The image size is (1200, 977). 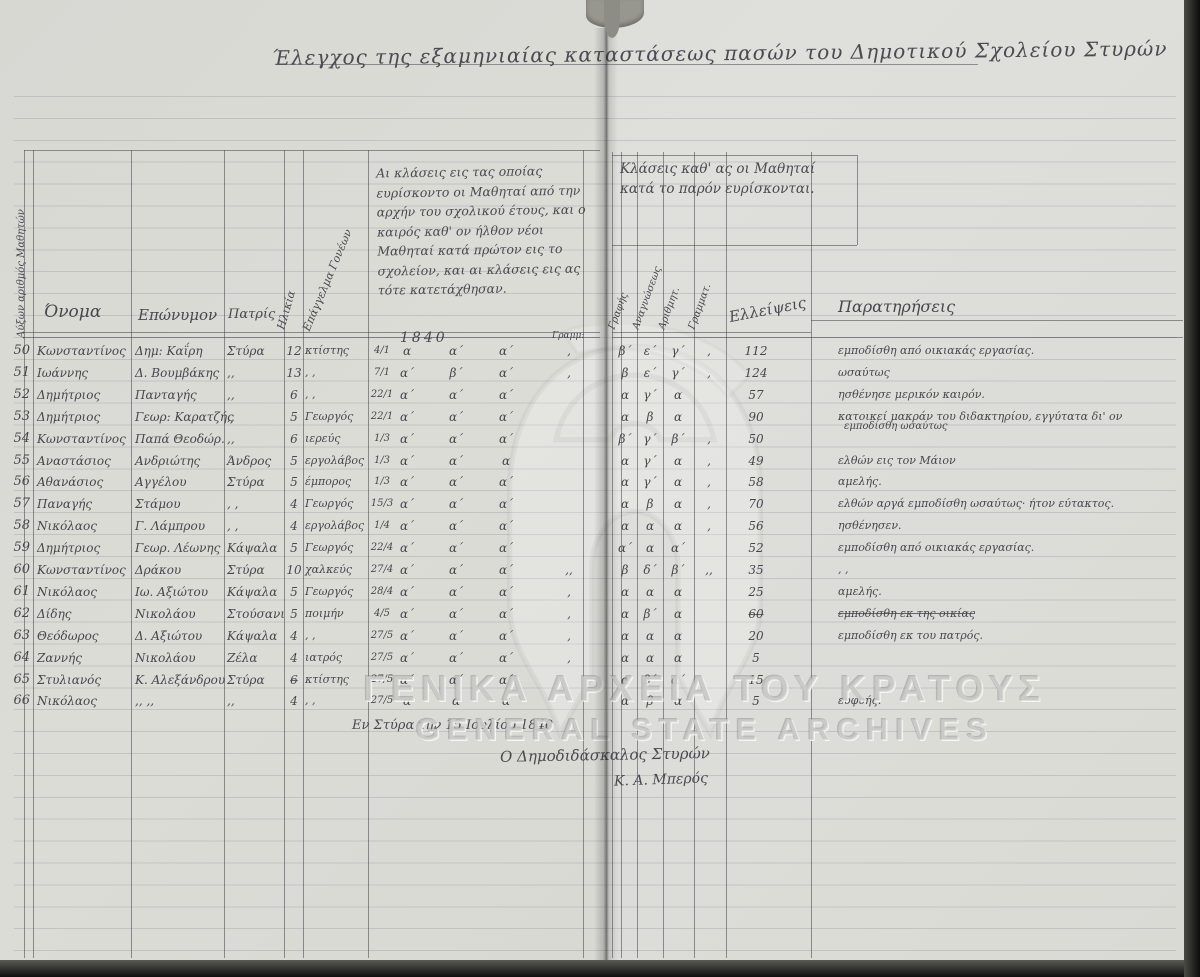 What do you see at coordinates (69, 416) in the screenshot?
I see `cell-name: Δημήτριος` at bounding box center [69, 416].